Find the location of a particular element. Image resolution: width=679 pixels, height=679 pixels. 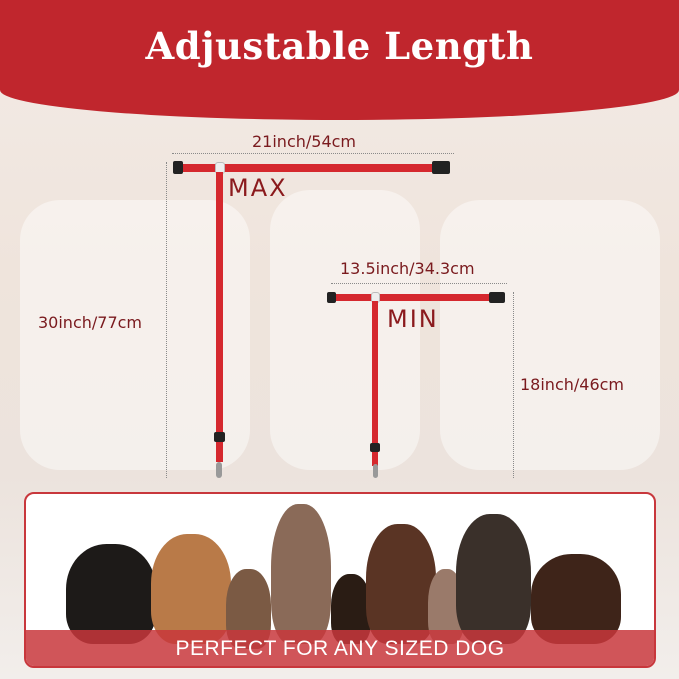

max-strap-vertical is located at coordinates (219, 317).